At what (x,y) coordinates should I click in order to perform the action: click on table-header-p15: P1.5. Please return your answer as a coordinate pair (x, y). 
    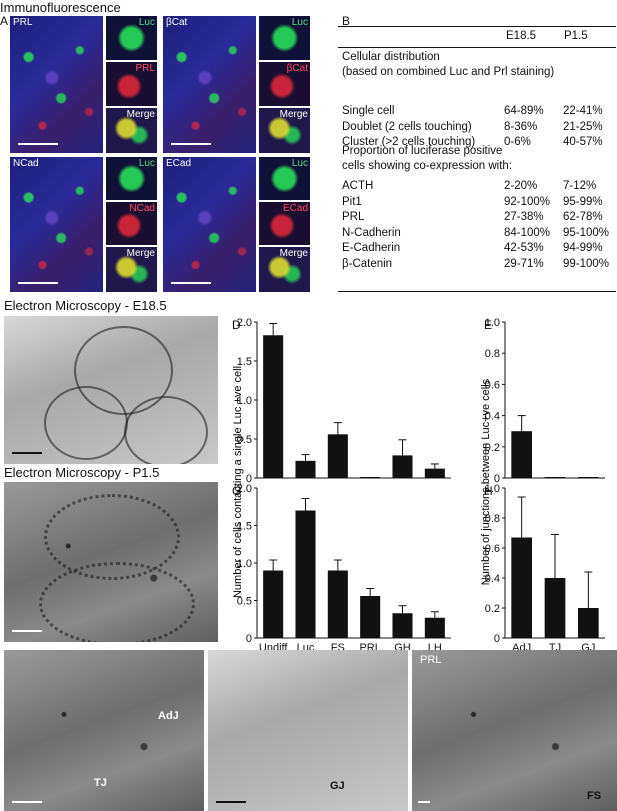
    Looking at the image, I should click on (576, 36).